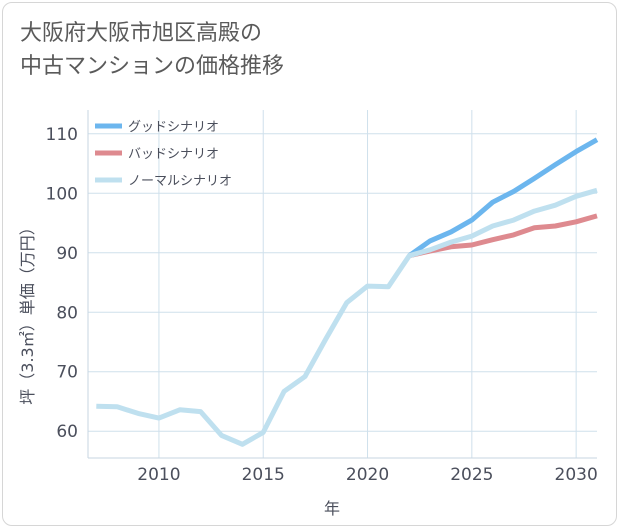  I want to click on y-tick-label: 80, so click(67, 313).